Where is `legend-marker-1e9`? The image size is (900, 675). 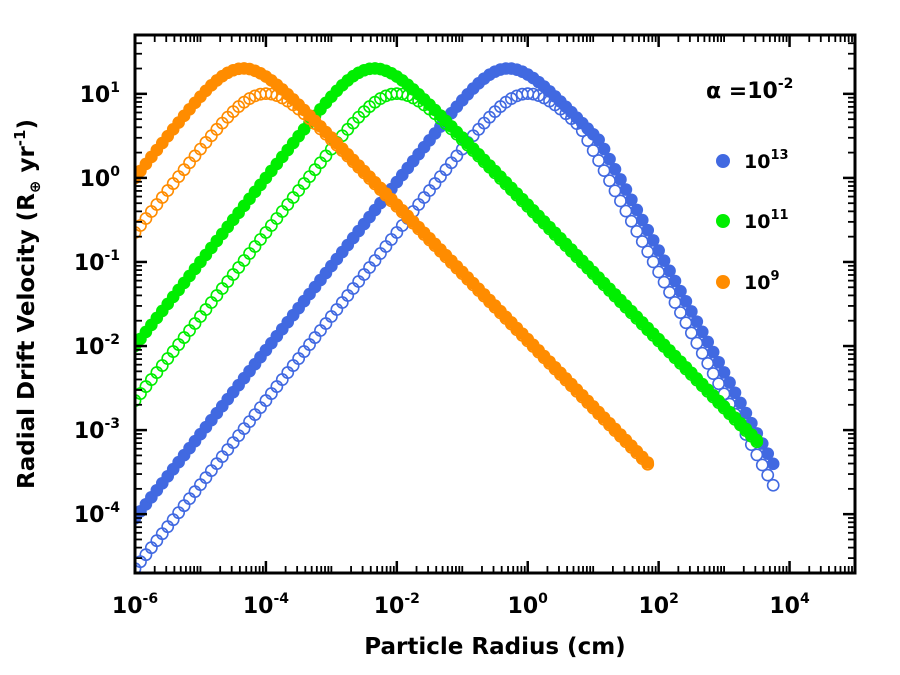
legend-marker-1e9 is located at coordinates (723, 282).